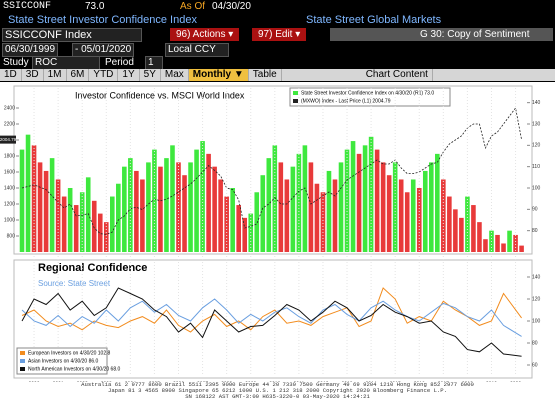 The image size is (555, 400). Describe the element at coordinates (62, 361) in the screenshot. I see `legend-box` at that location.